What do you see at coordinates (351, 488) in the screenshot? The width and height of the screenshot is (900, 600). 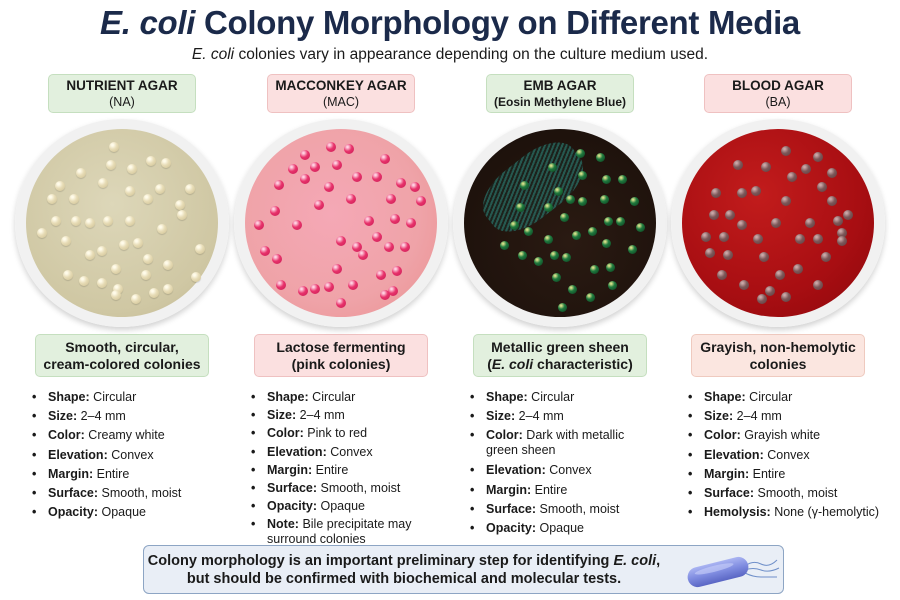 I see `property-item: Surface: Smooth, moist` at bounding box center [351, 488].